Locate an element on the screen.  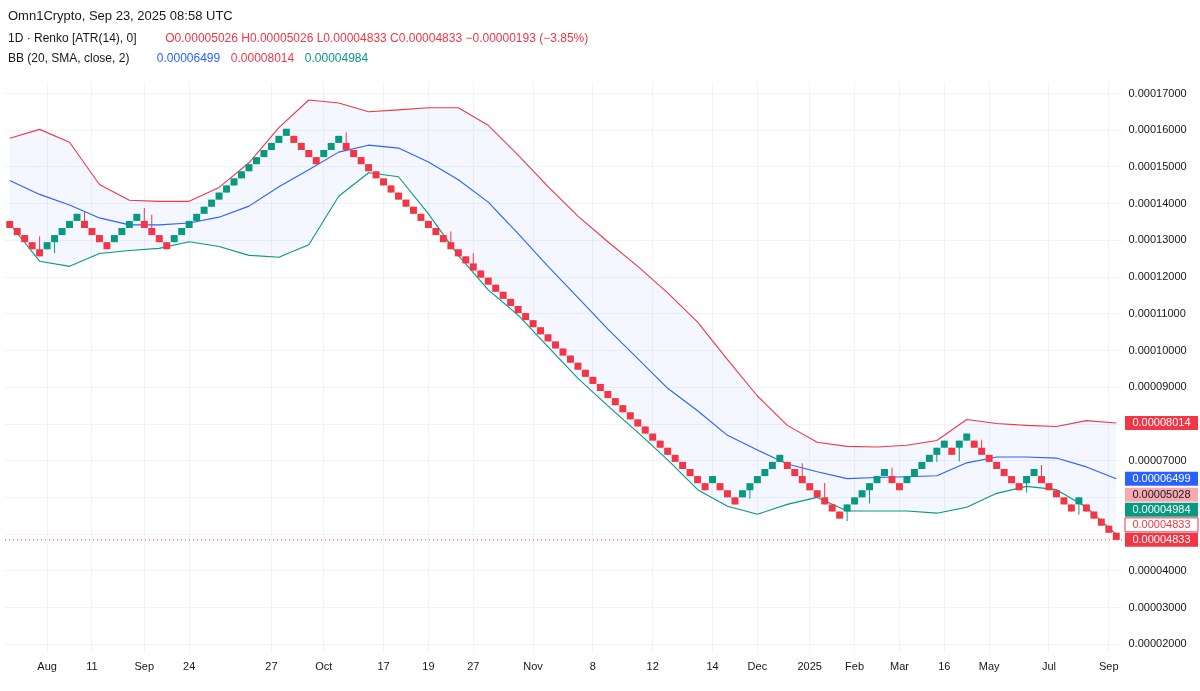
y-tick-label: 0.00015000 is located at coordinates (1157, 165).